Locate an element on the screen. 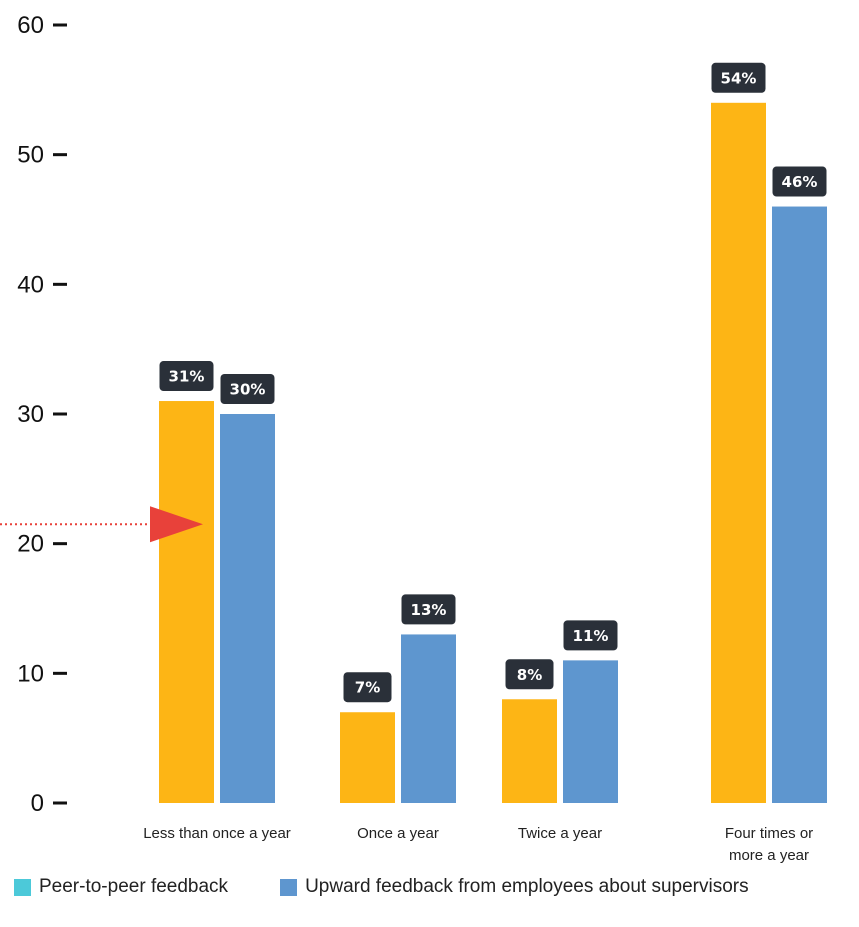 This screenshot has width=859, height=927. x-category-label: Four times or is located at coordinates (769, 833).